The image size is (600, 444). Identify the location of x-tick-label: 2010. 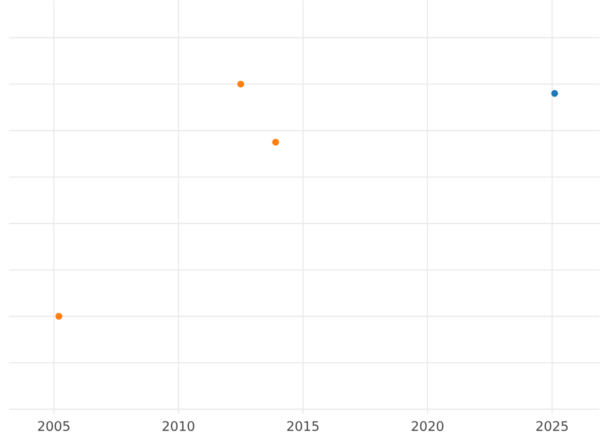
(178, 426).